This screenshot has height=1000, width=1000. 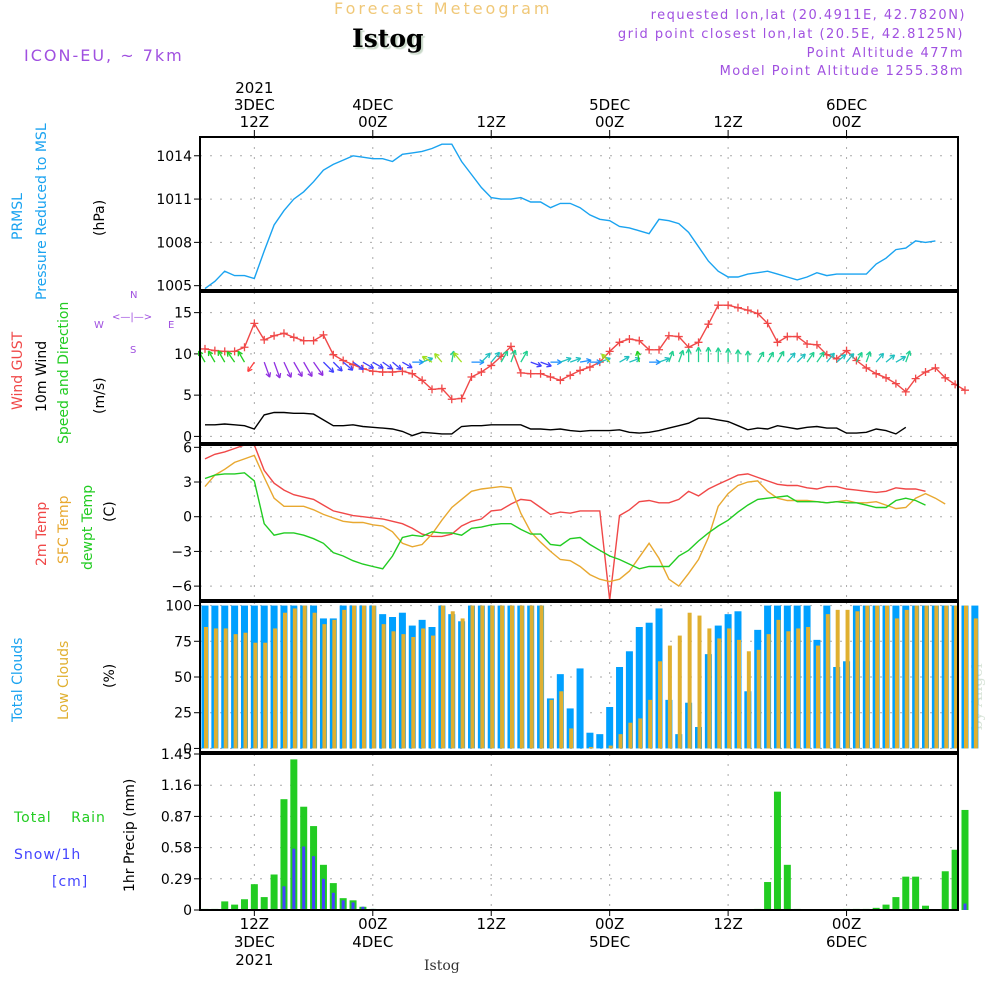 I want to click on panel-frame-precip, so click(x=579, y=832).